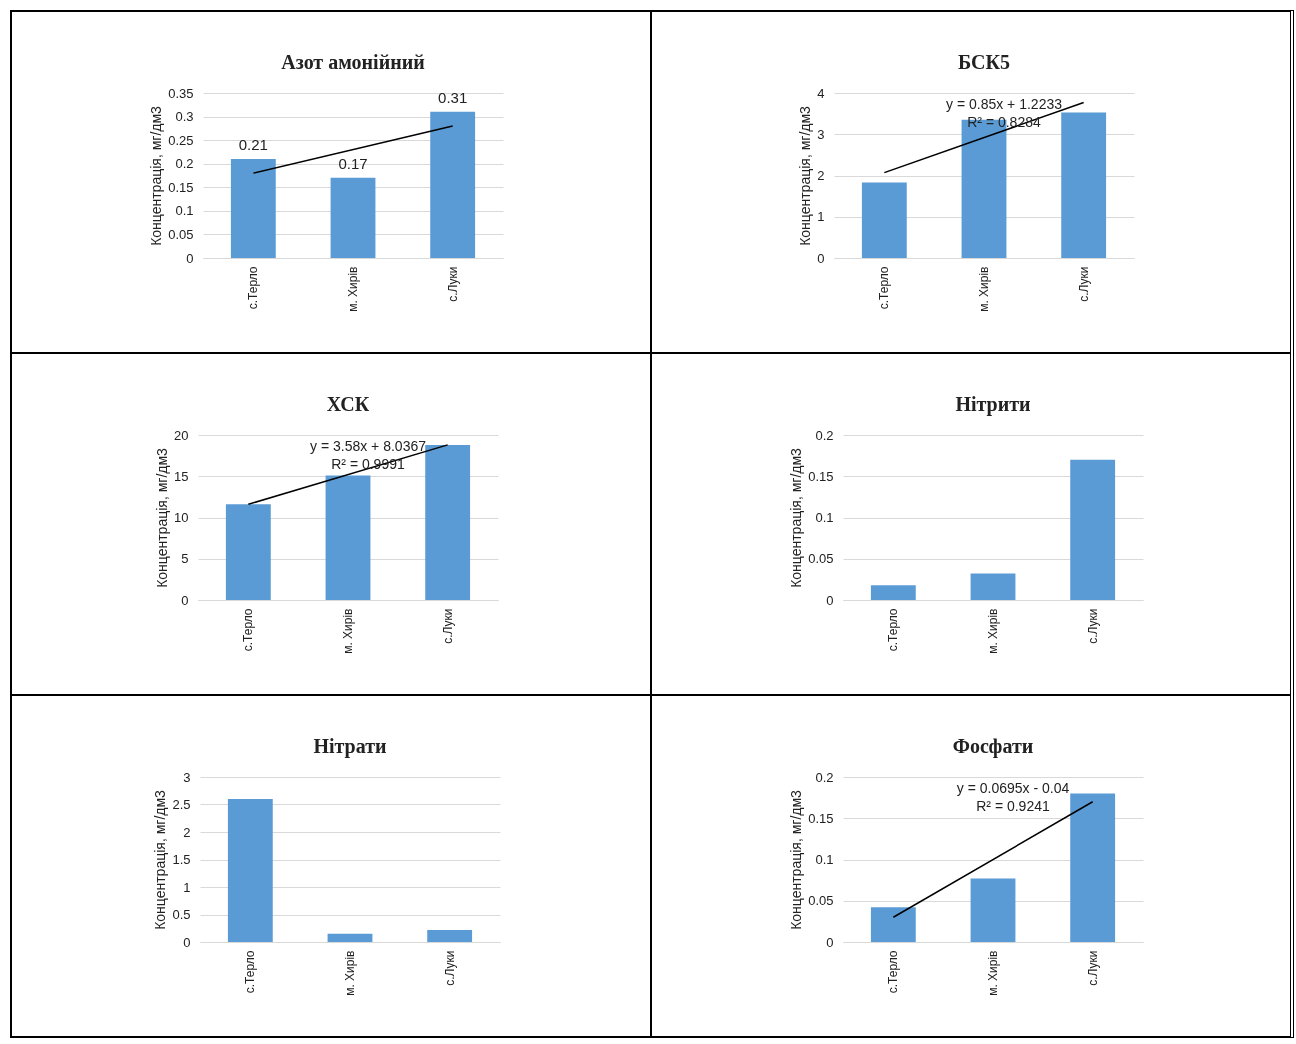  I want to click on y-tick-label: 20, so click(180, 434).